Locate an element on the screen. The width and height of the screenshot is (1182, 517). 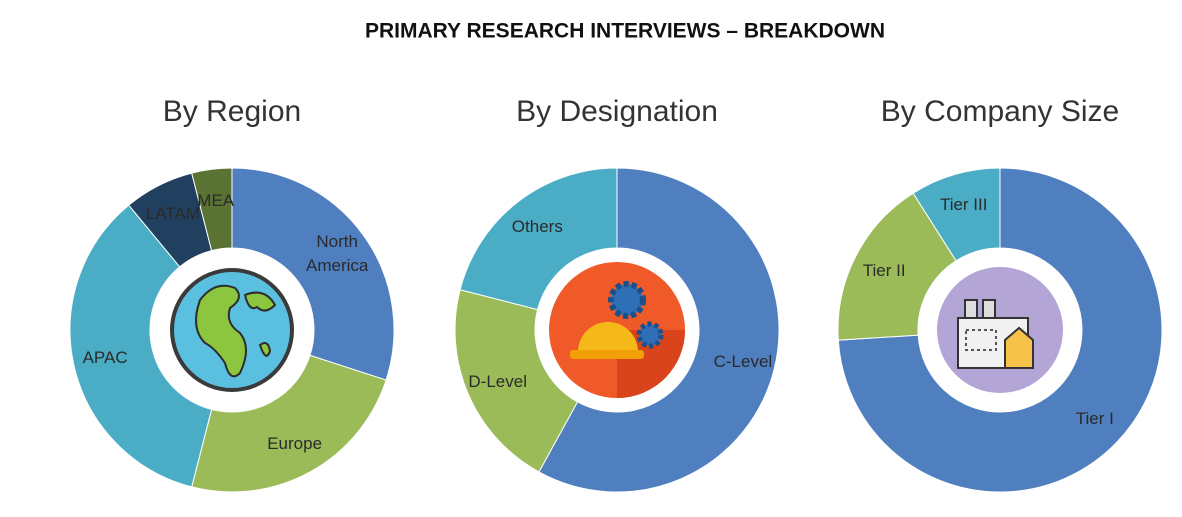
designation-icon is located at coordinates (617, 330).